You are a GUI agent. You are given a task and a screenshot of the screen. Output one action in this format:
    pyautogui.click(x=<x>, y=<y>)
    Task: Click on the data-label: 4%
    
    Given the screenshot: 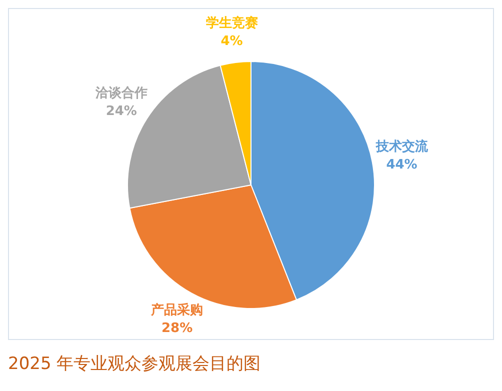 What is the action you would take?
    pyautogui.click(x=231, y=42)
    